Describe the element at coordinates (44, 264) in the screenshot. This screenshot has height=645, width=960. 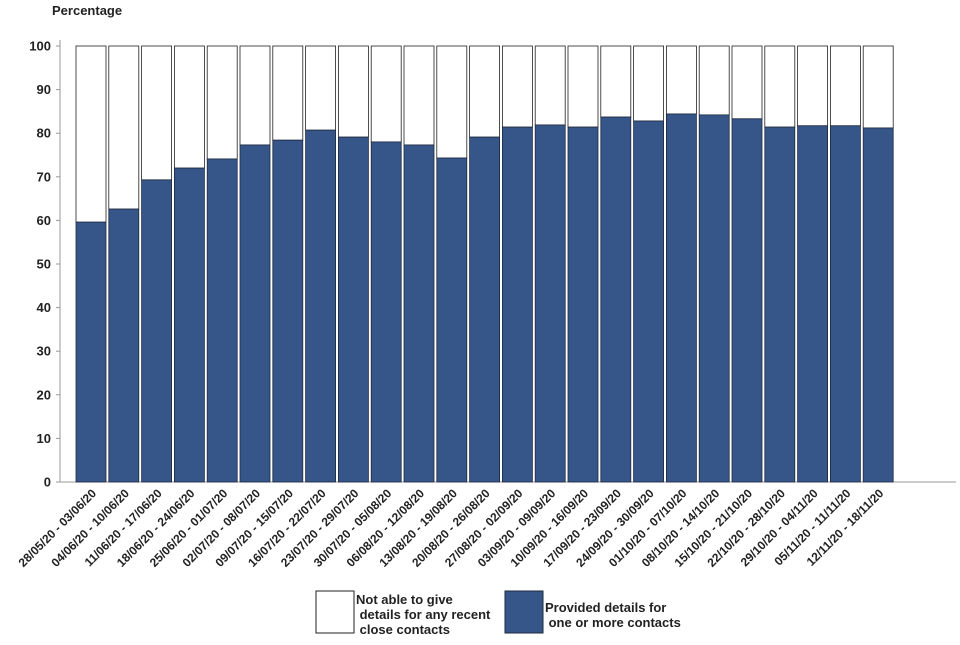
I see `y-tick-label: 50` at that location.